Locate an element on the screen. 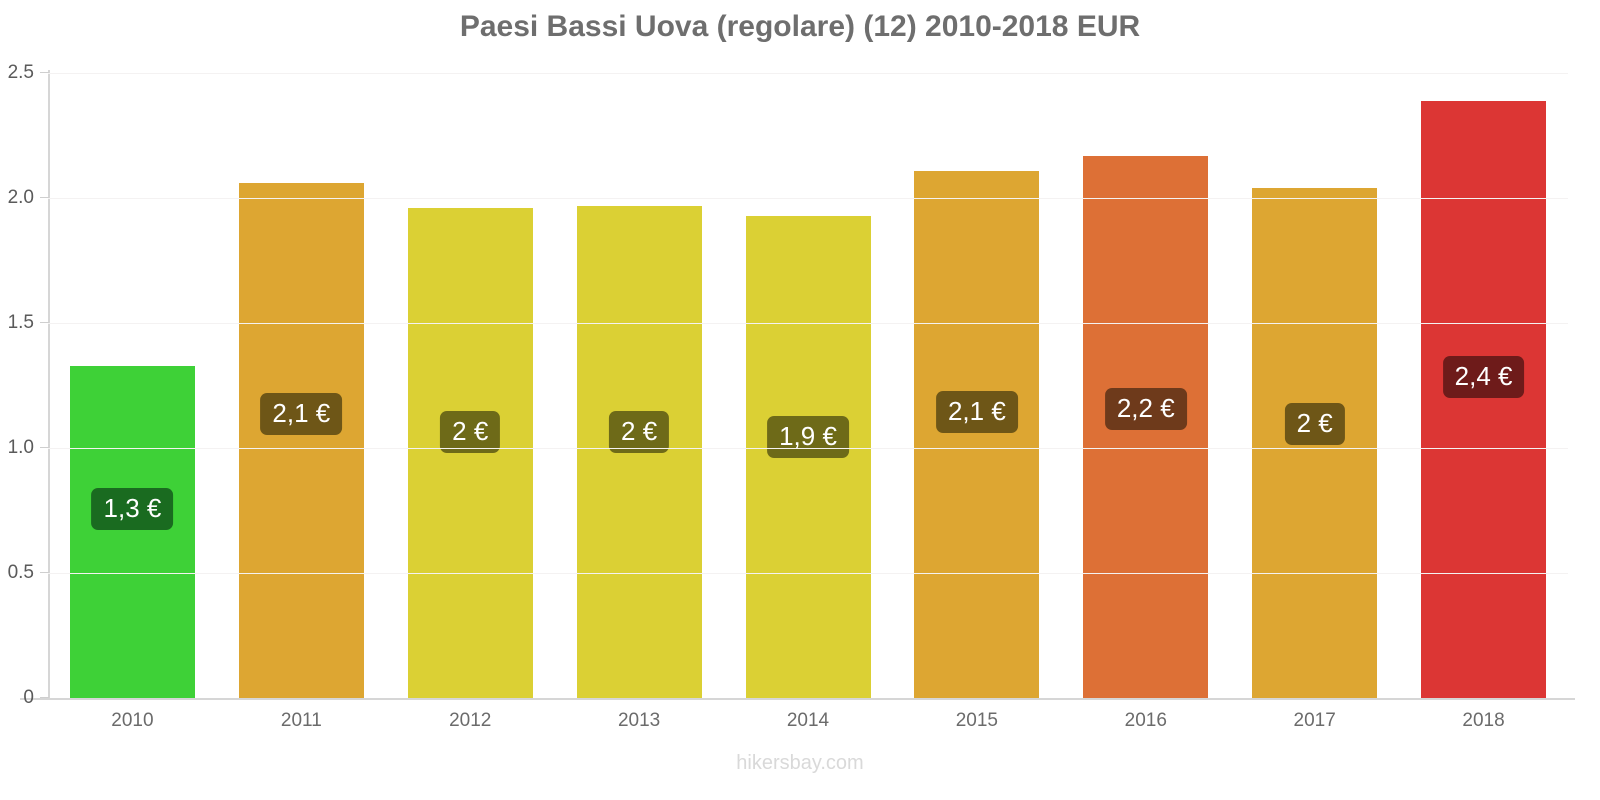  bar-value-label: 1,3 € is located at coordinates (132, 509).